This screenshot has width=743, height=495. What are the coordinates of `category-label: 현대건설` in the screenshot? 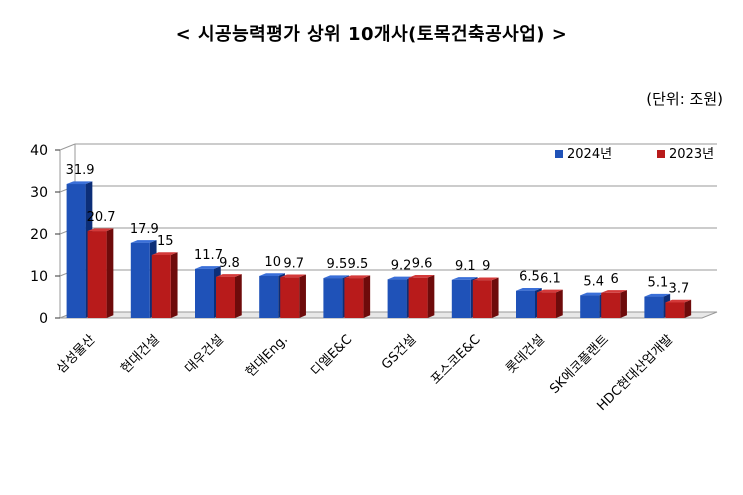 It's located at (140, 354).